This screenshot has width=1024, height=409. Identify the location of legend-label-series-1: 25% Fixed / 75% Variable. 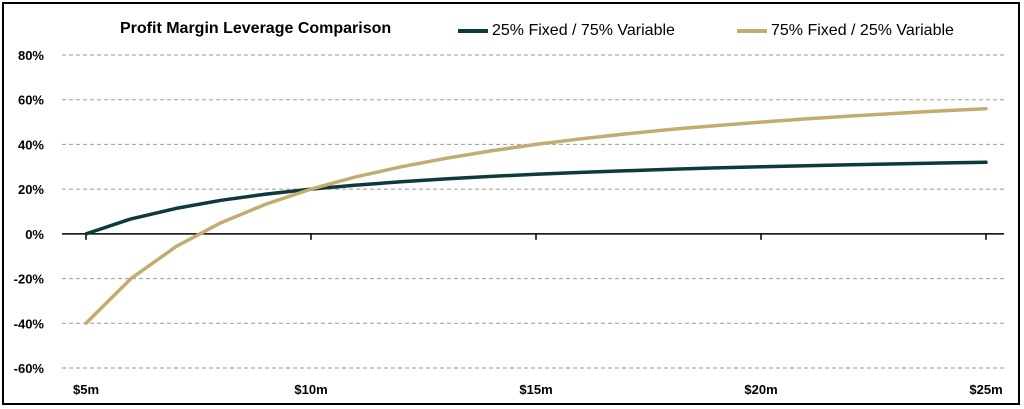
(583, 30).